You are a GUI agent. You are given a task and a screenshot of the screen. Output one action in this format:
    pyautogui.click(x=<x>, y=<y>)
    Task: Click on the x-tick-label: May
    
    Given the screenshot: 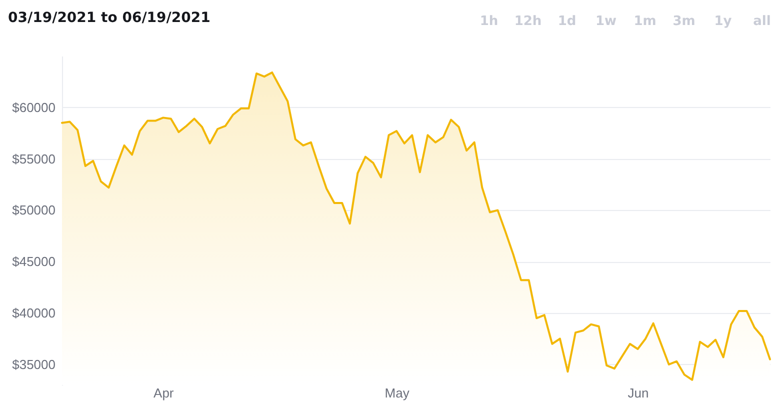 What is the action you would take?
    pyautogui.click(x=397, y=393)
    